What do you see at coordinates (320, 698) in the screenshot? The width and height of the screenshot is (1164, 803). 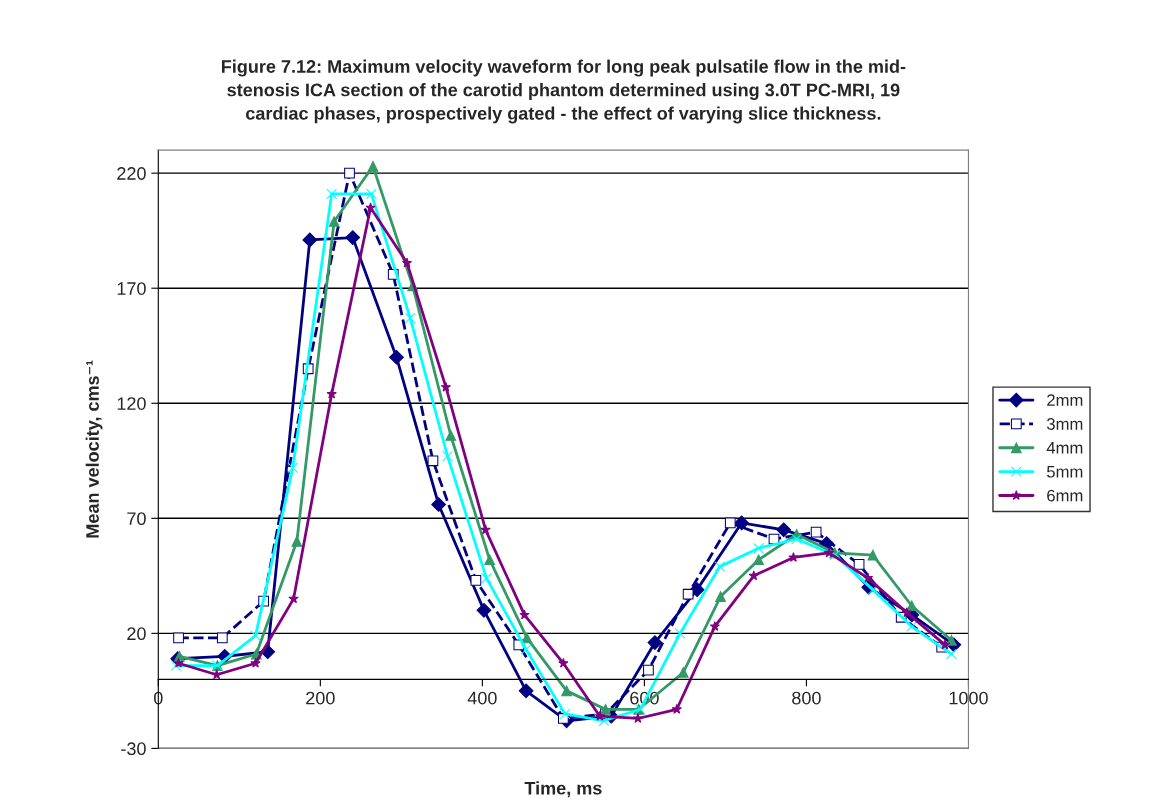 I see `x-tick-label: 200` at bounding box center [320, 698].